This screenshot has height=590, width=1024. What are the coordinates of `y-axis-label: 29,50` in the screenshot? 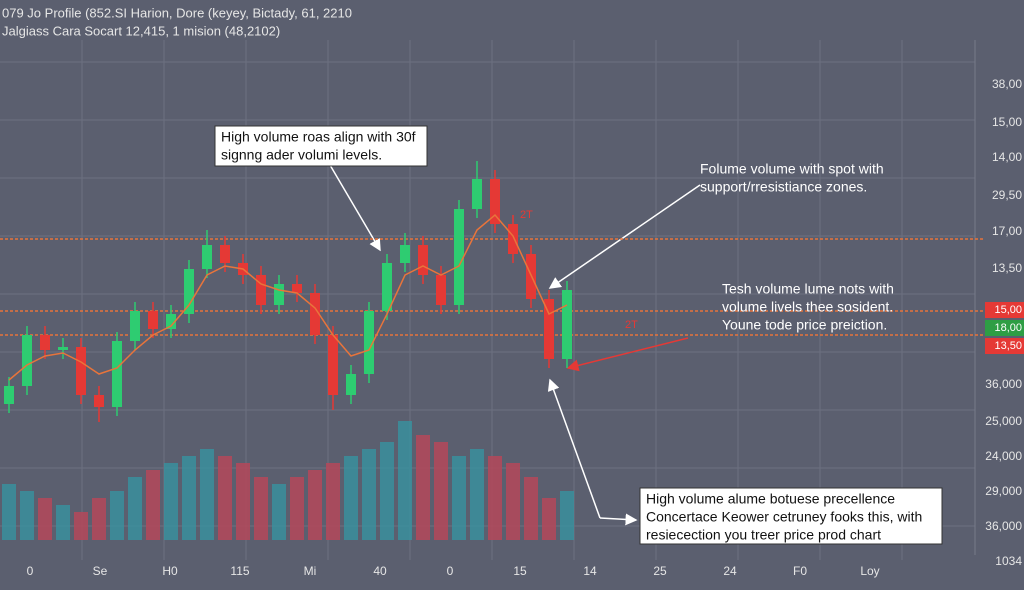 It's located at (1007, 195).